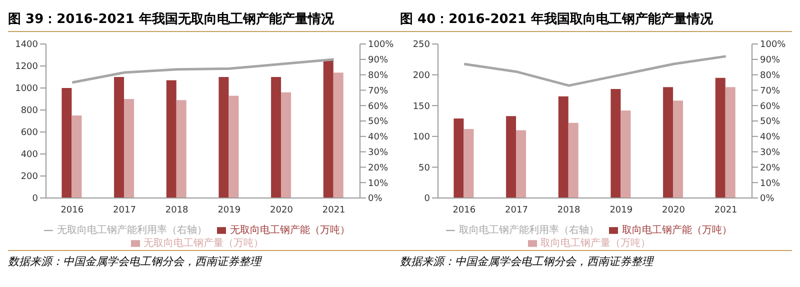  I want to click on legend-label: 无取向电工钢产能（万吨）, so click(290, 230).